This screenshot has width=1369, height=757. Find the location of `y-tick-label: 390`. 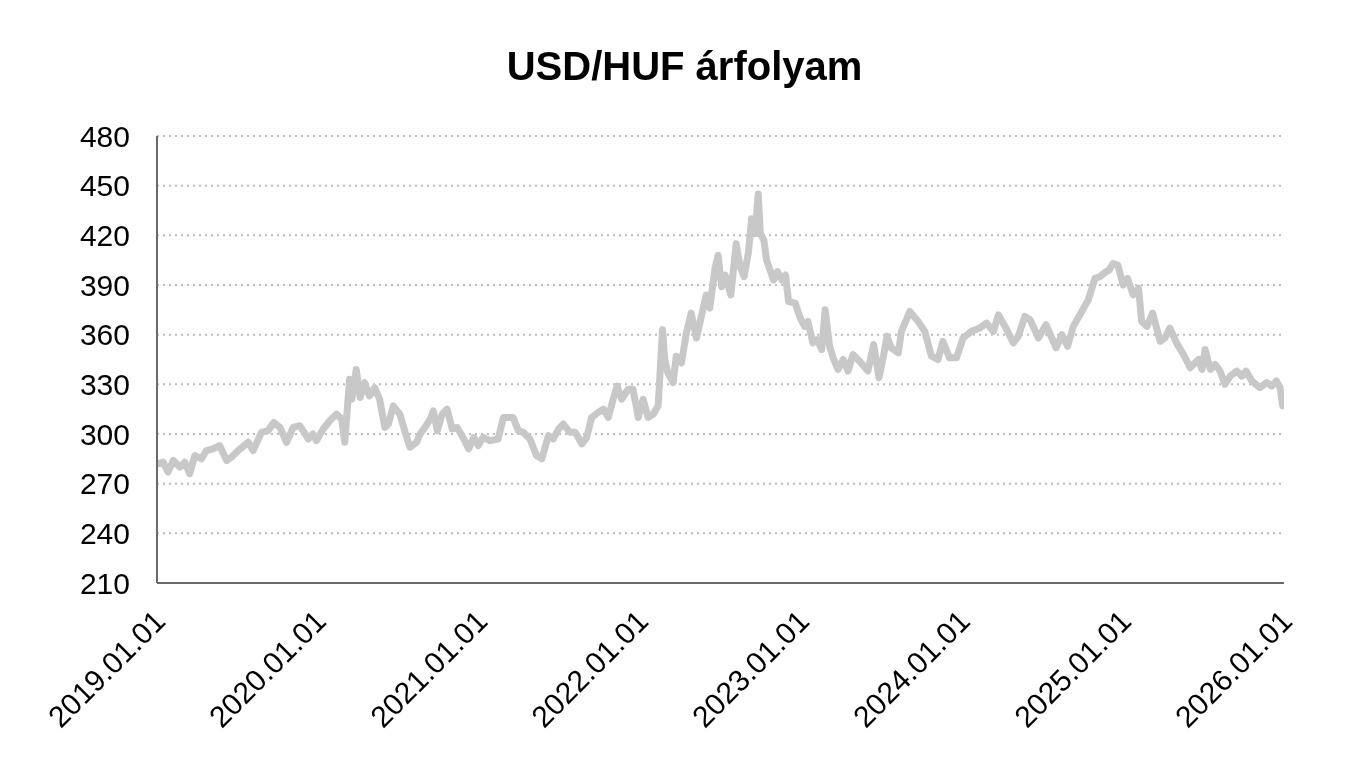

y-tick-label: 390 is located at coordinates (104, 285).